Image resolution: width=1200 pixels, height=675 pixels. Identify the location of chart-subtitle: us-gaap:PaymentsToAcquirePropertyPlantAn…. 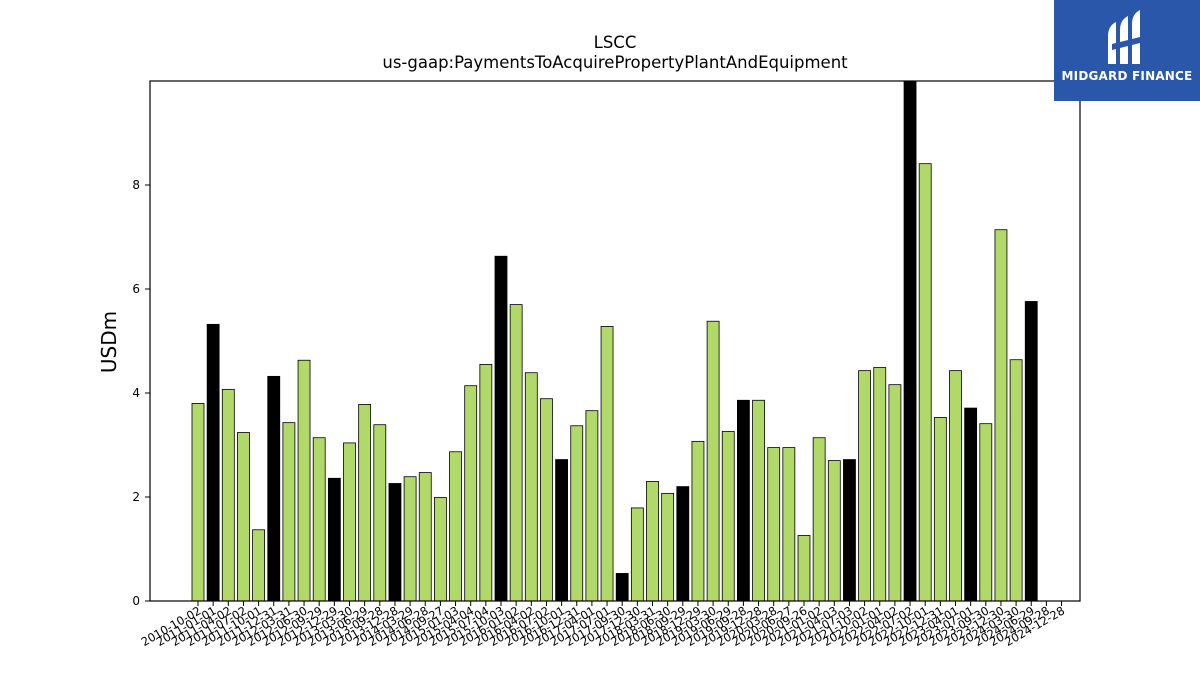
(615, 62).